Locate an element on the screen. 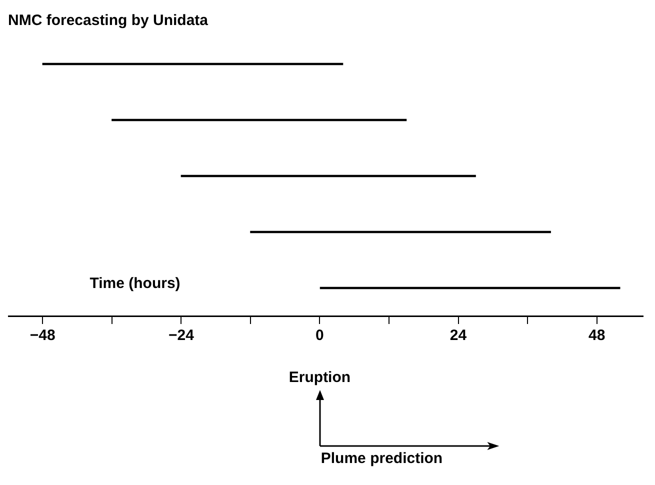  x-tick-label: −48 is located at coordinates (43, 335).